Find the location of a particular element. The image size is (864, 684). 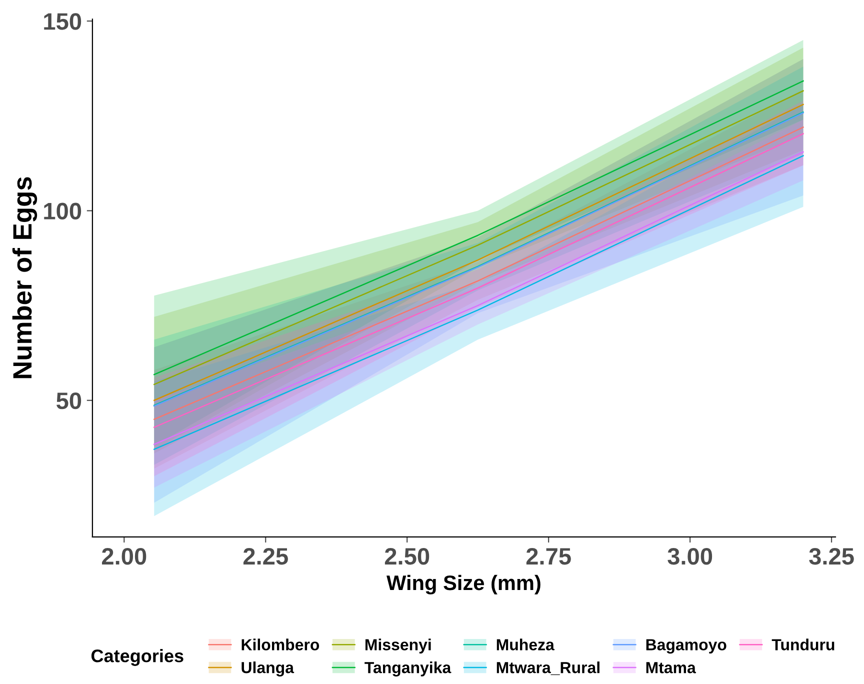

x-tick-label: 2.50 is located at coordinates (407, 556).